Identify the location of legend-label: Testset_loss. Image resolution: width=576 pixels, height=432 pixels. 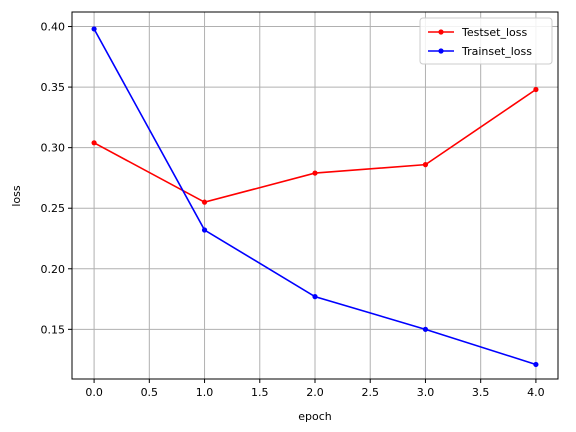
(494, 32).